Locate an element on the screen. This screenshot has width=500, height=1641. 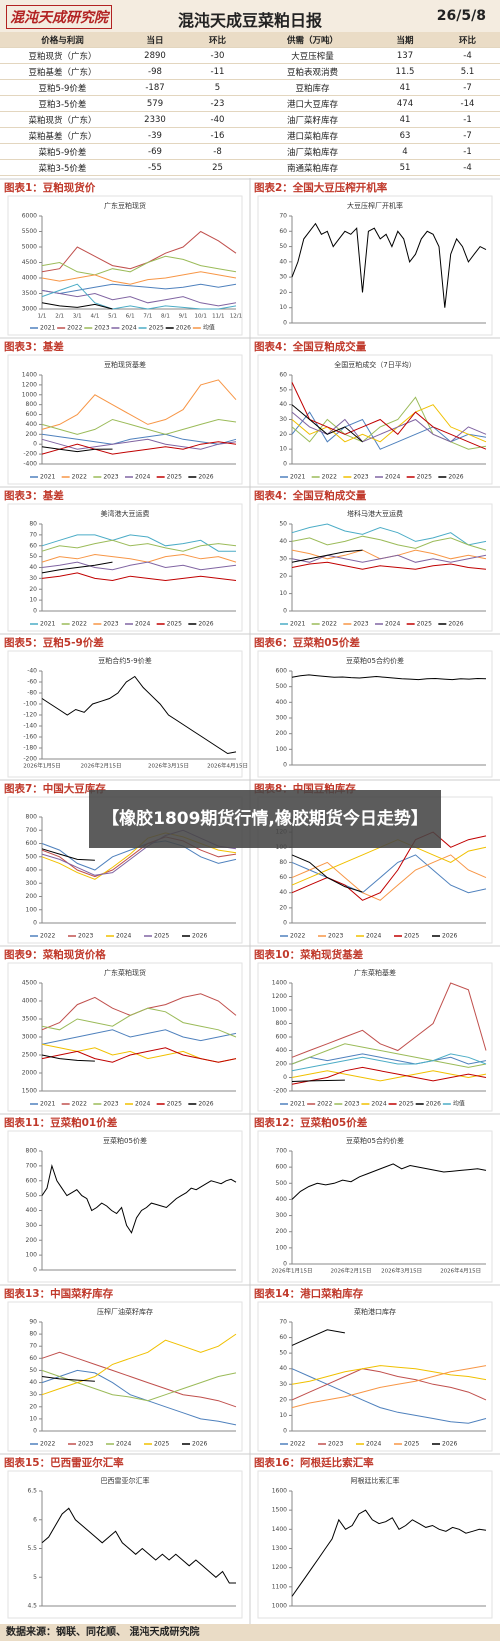
y-tick-label: 300 is located at coordinates (282, 1215).